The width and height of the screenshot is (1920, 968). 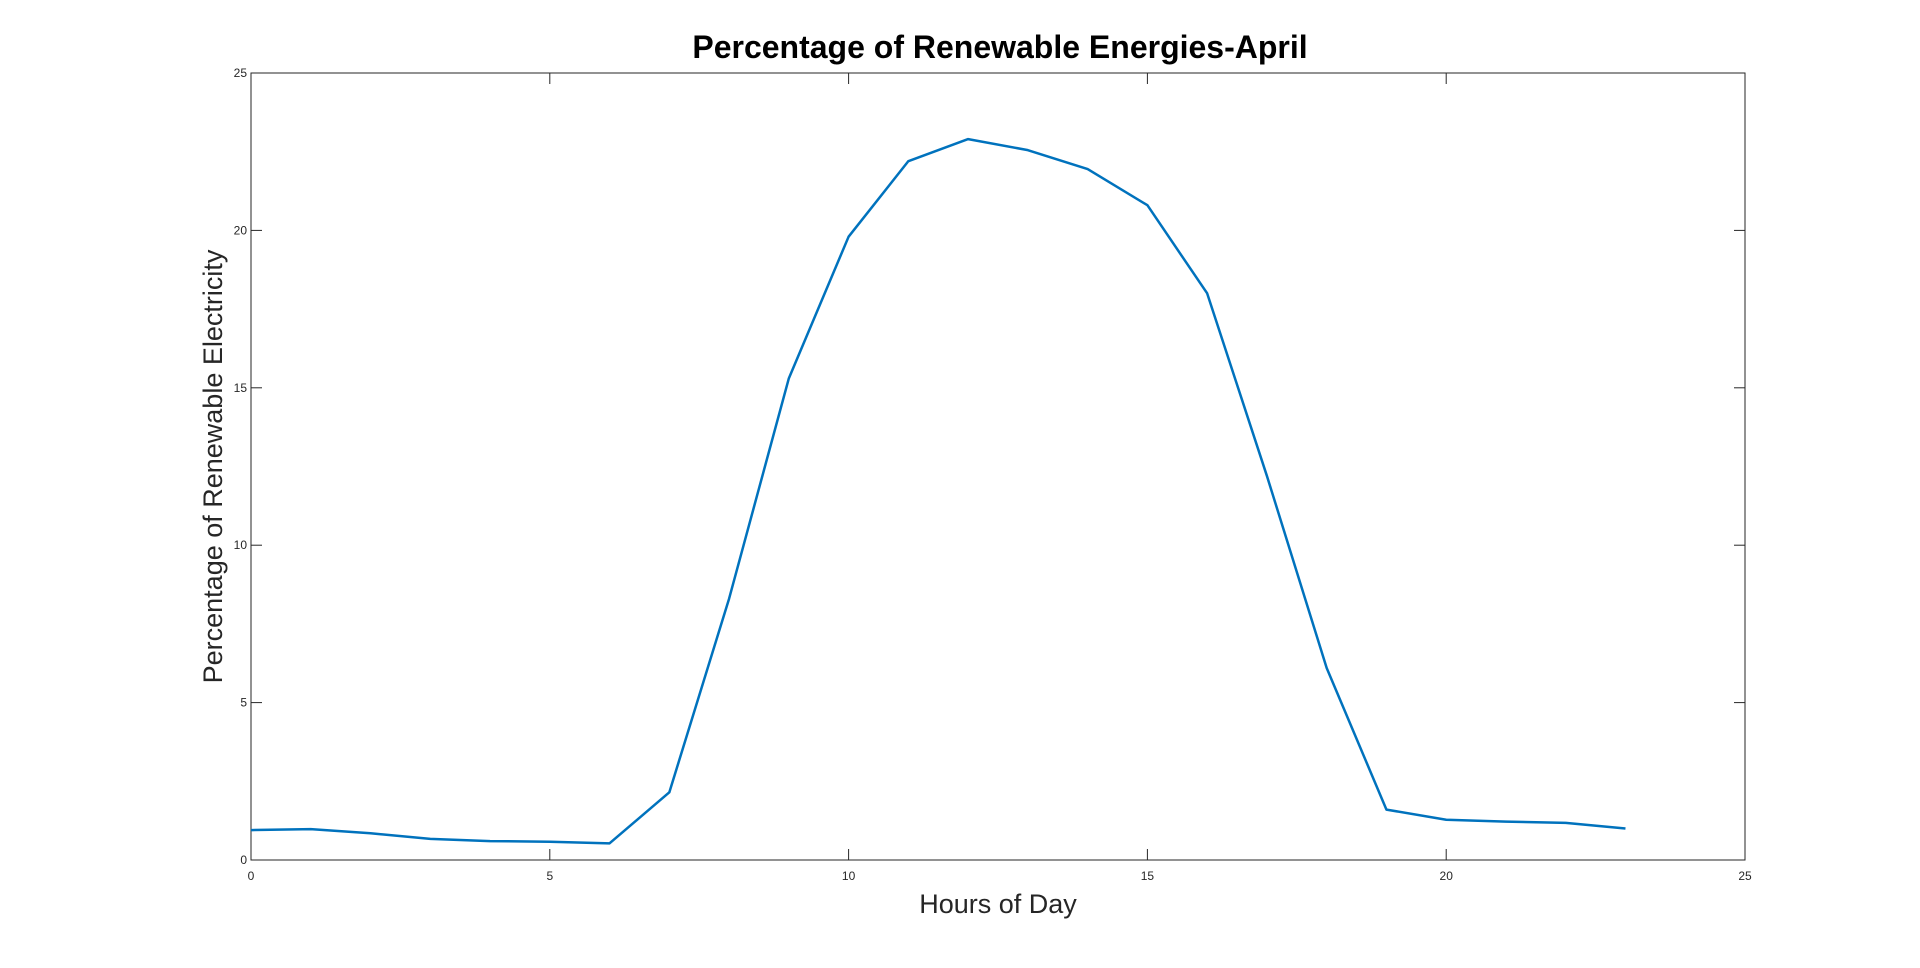 I want to click on x-tick-label: 20, so click(x=1447, y=876).